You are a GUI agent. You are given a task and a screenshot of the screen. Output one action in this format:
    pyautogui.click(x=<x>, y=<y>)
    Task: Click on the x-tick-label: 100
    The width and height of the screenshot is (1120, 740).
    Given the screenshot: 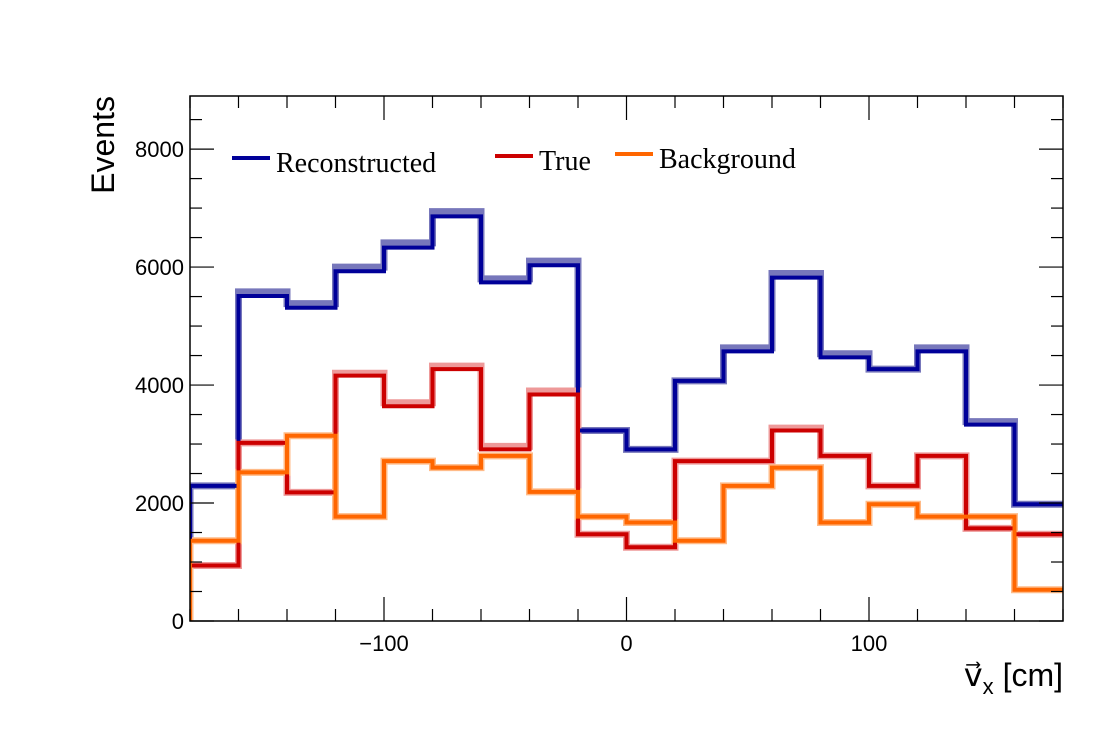 What is the action you would take?
    pyautogui.click(x=869, y=643)
    